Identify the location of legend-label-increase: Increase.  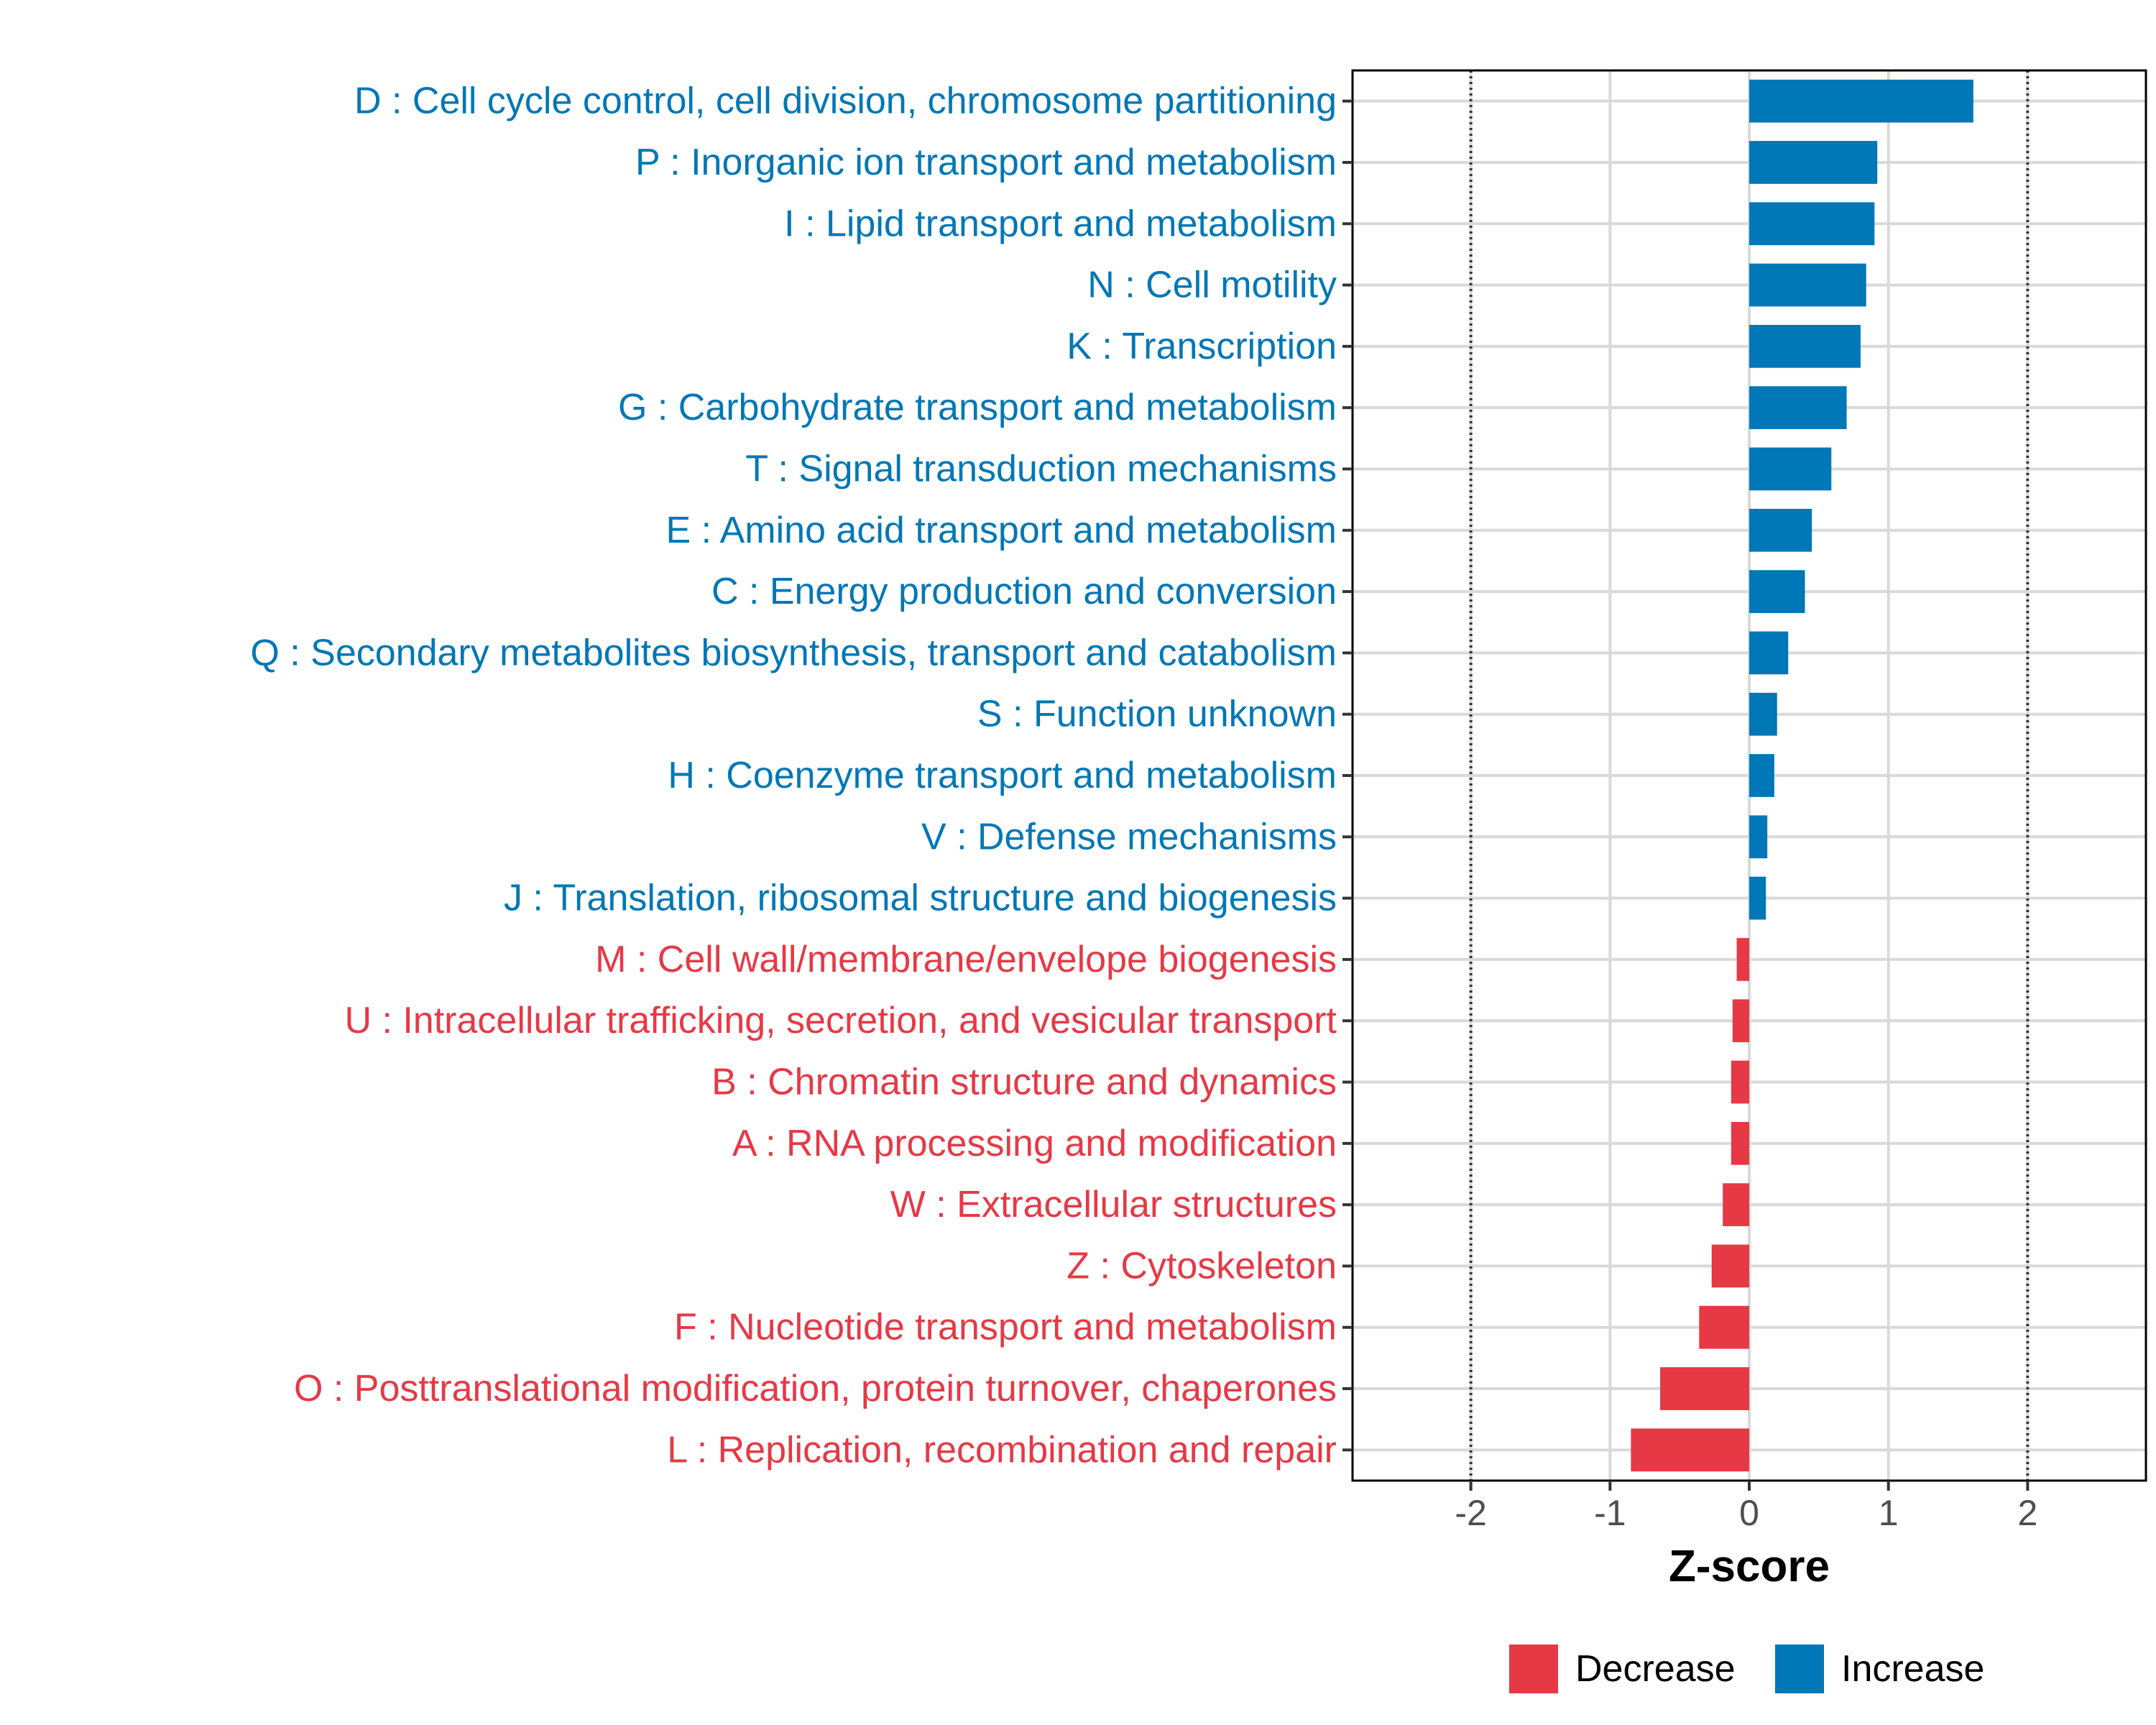
(1912, 1669).